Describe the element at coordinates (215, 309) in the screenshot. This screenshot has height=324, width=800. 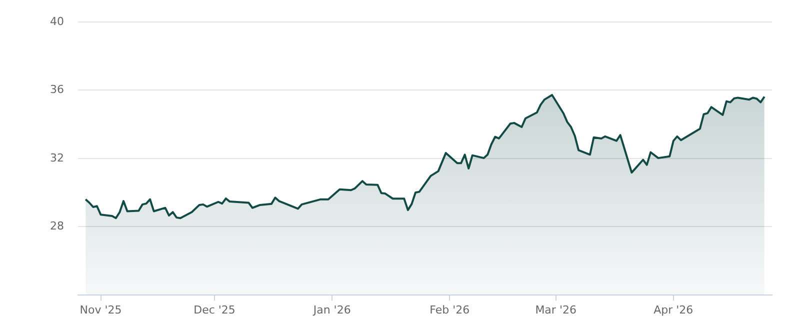
I see `x-tick-label: Dec '25` at that location.